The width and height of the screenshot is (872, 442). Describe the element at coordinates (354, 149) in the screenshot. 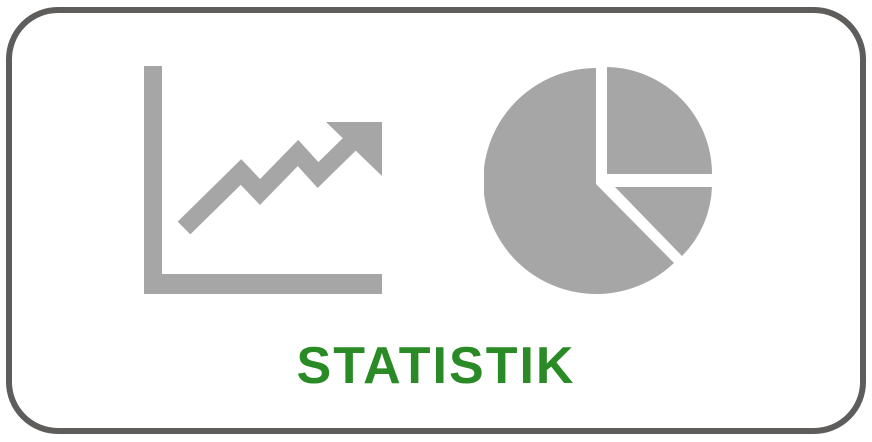

I see `trend-arrowhead` at that location.